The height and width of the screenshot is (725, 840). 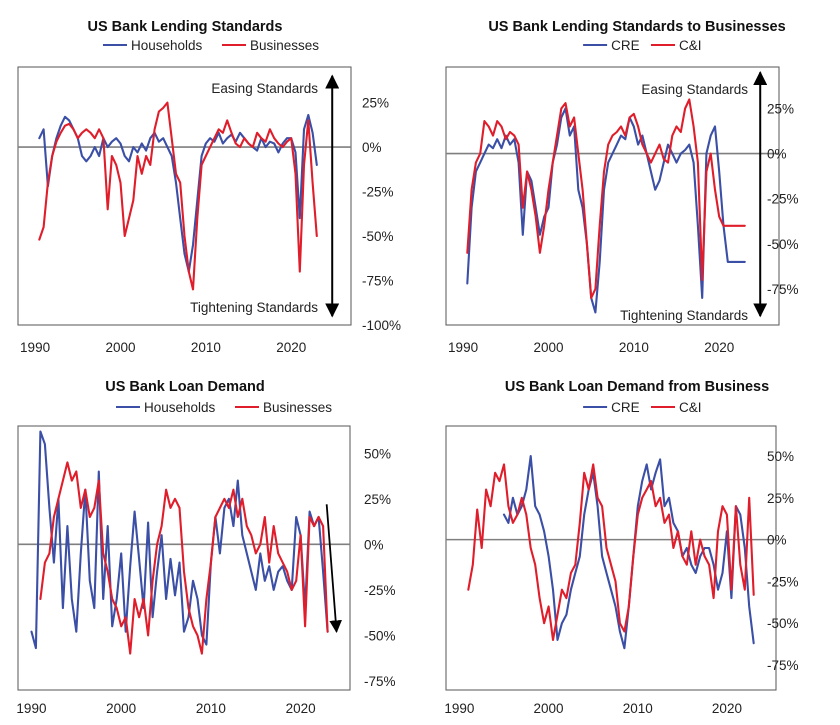 I want to click on direction-arrow, so click(x=333, y=568).